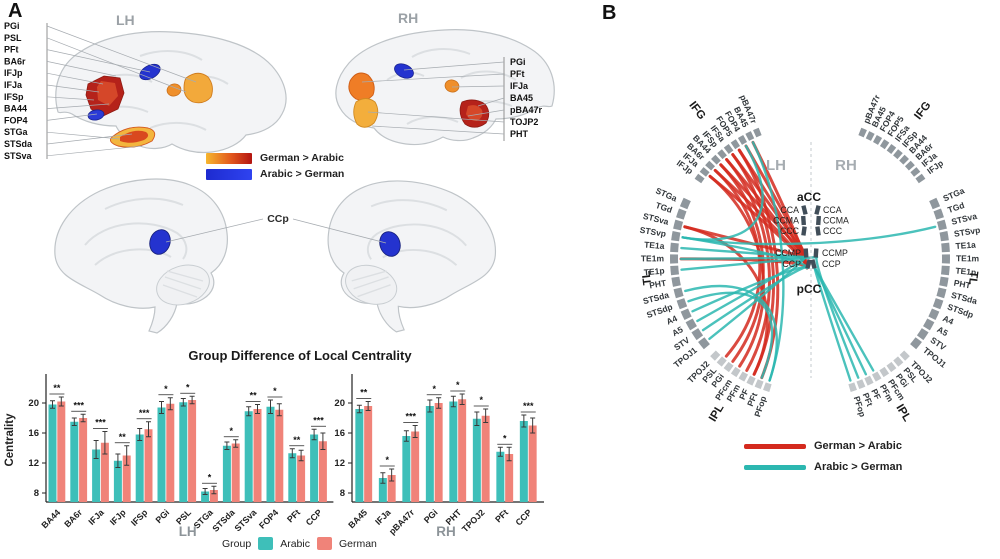 The width and height of the screenshot is (1000, 559). Describe the element at coordinates (809, 197) in the screenshot. I see `svg-text: aCC` at that location.